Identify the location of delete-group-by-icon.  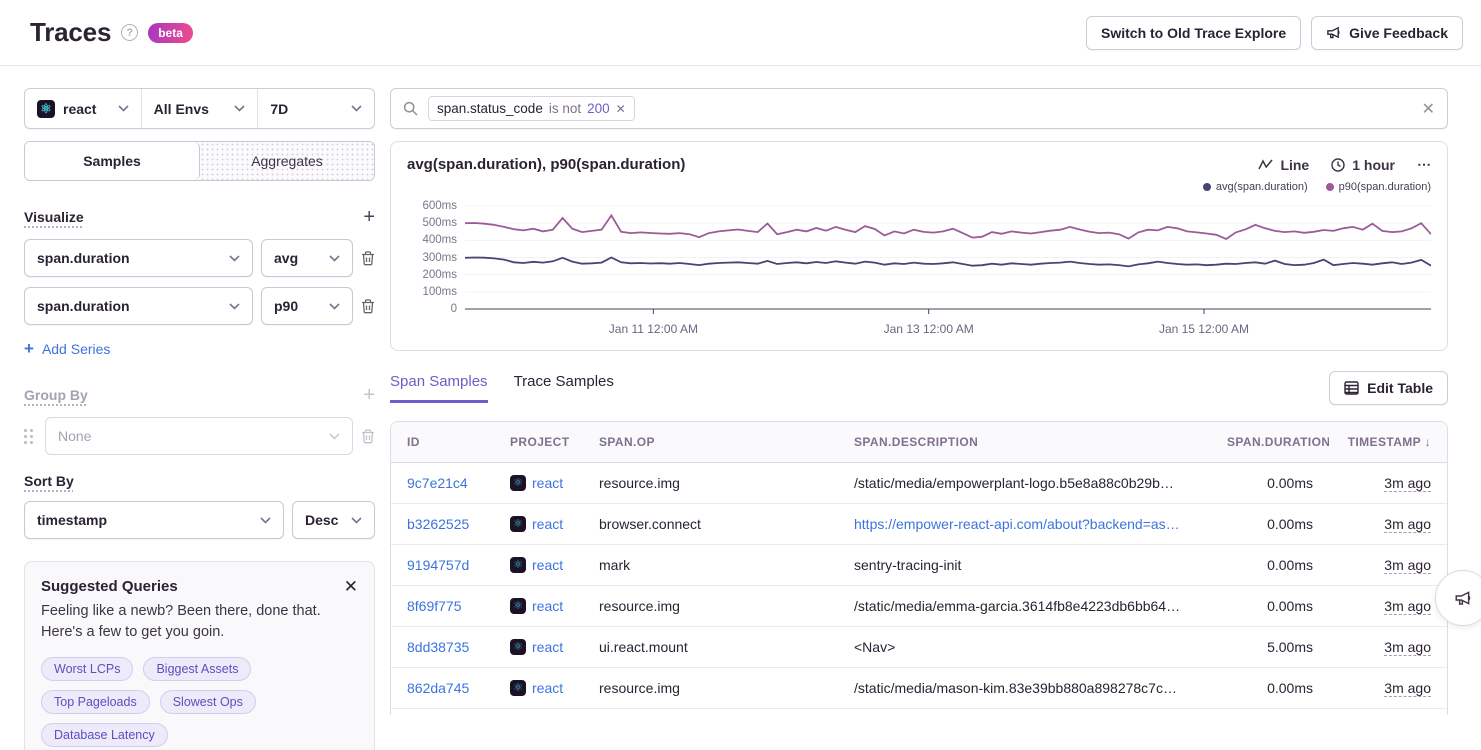
(368, 436).